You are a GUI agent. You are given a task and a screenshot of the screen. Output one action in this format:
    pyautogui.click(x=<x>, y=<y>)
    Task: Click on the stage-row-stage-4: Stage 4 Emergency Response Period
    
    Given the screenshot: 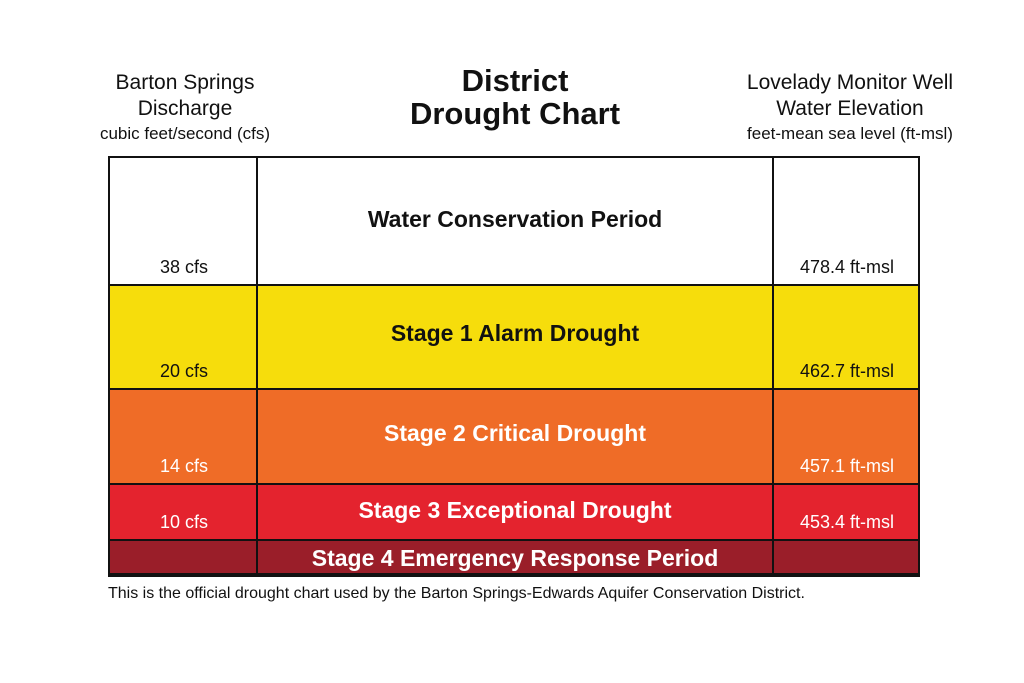 What is the action you would take?
    pyautogui.click(x=514, y=558)
    